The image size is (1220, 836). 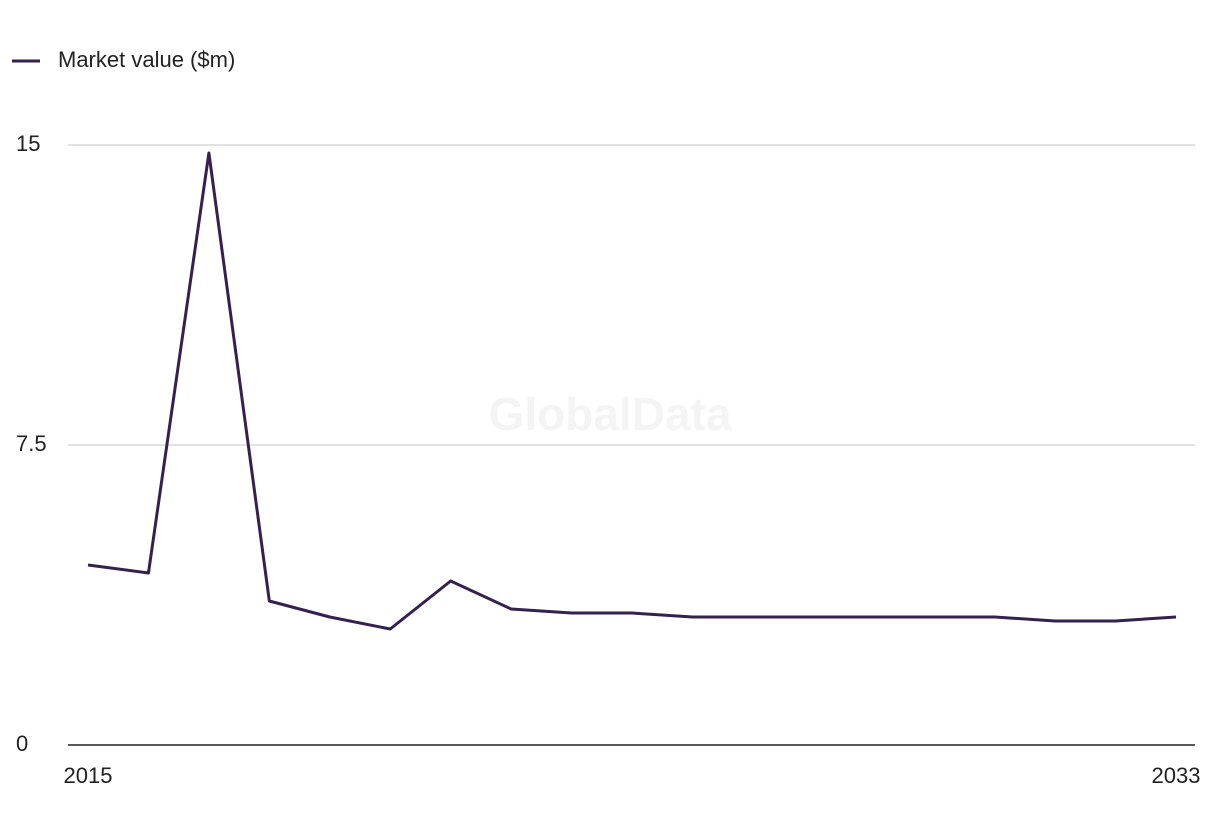 What do you see at coordinates (22, 743) in the screenshot?
I see `y-tick-label: 0` at bounding box center [22, 743].